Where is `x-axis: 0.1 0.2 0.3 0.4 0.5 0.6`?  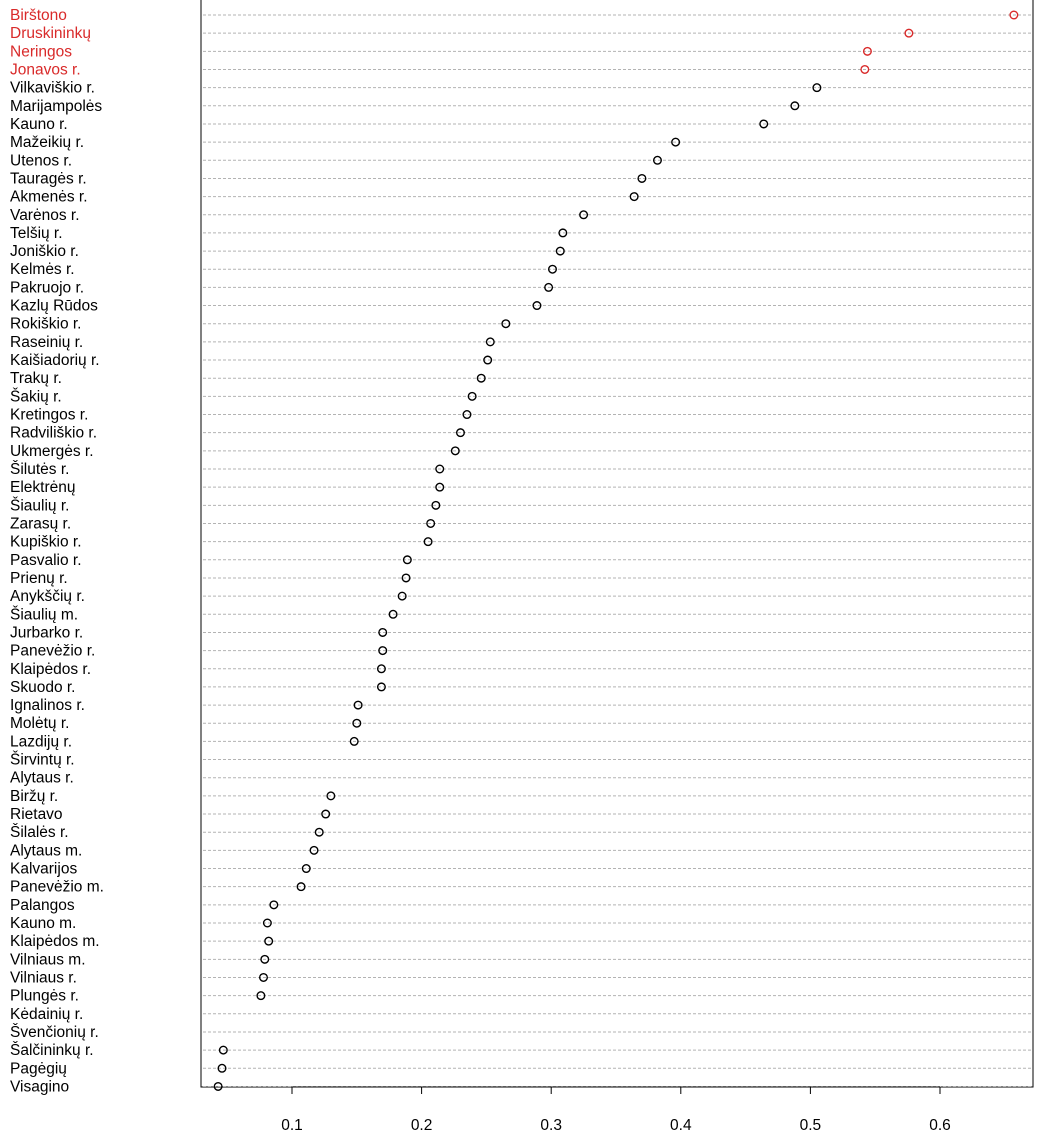 x-axis: 0.1 0.2 0.3 0.4 0.5 0.6 is located at coordinates (616, 1110).